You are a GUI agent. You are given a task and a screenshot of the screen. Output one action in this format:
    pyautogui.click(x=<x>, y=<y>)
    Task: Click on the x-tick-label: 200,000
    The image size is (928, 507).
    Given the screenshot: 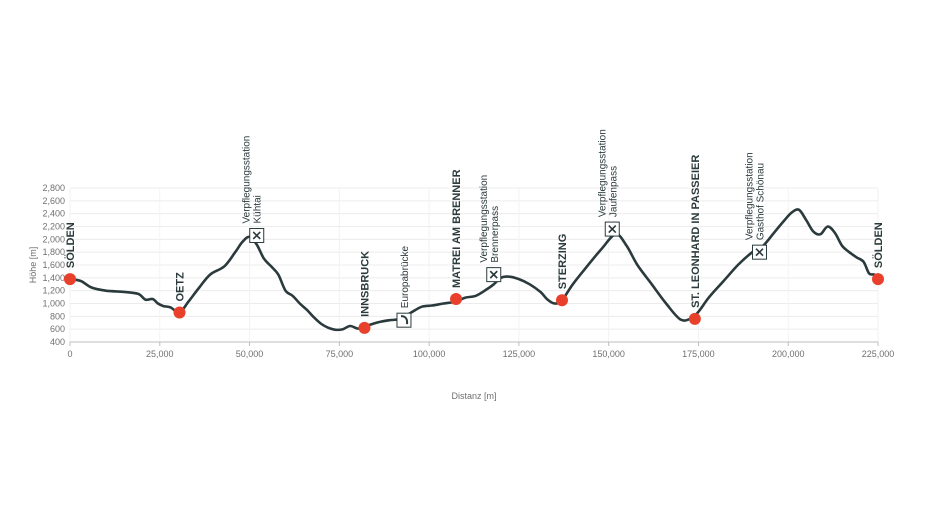 What is the action you would take?
    pyautogui.click(x=788, y=354)
    